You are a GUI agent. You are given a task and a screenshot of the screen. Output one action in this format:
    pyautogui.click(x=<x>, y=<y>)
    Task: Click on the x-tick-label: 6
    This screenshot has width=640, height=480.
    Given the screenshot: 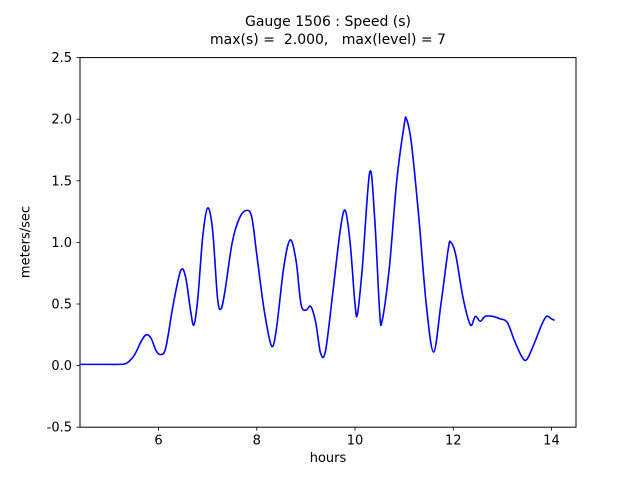 What is the action you would take?
    pyautogui.click(x=158, y=441)
    